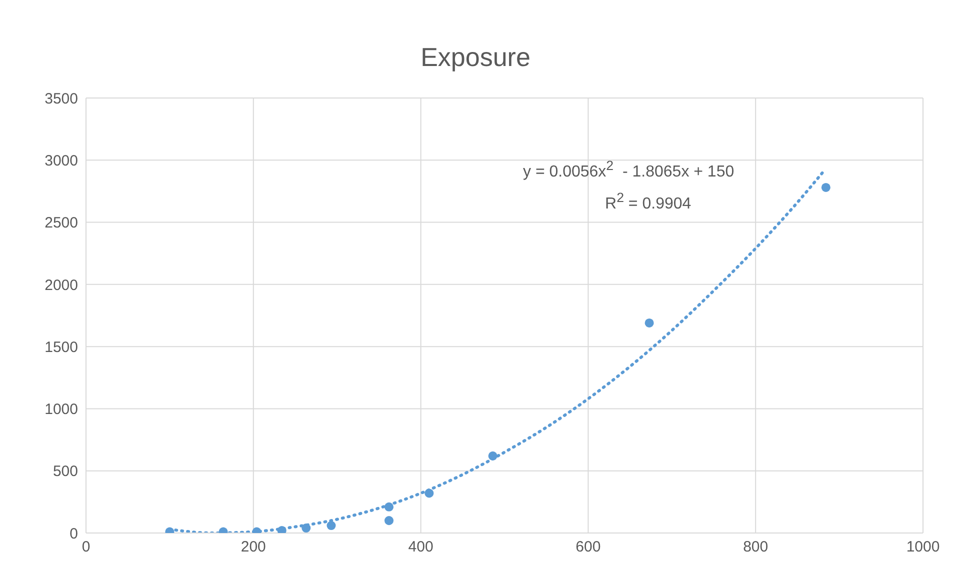  I want to click on x-tick-label: 200, so click(253, 547).